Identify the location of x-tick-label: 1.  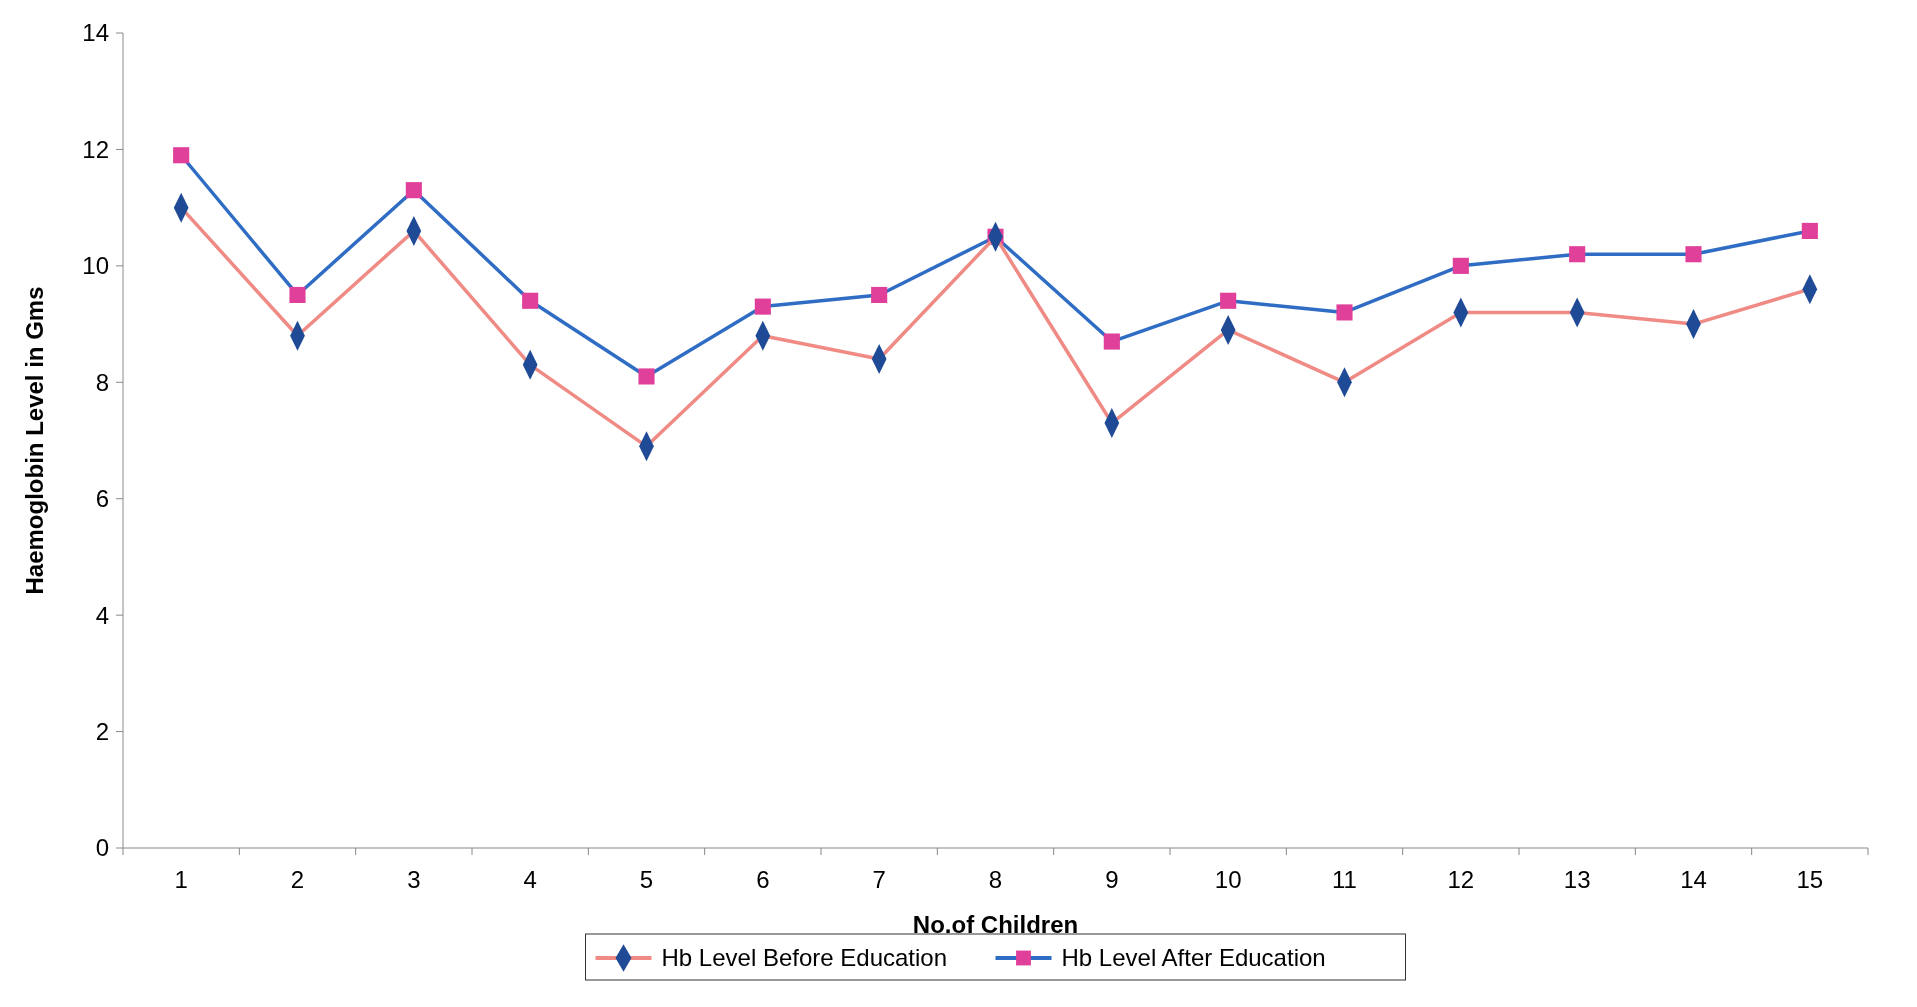
(181, 879).